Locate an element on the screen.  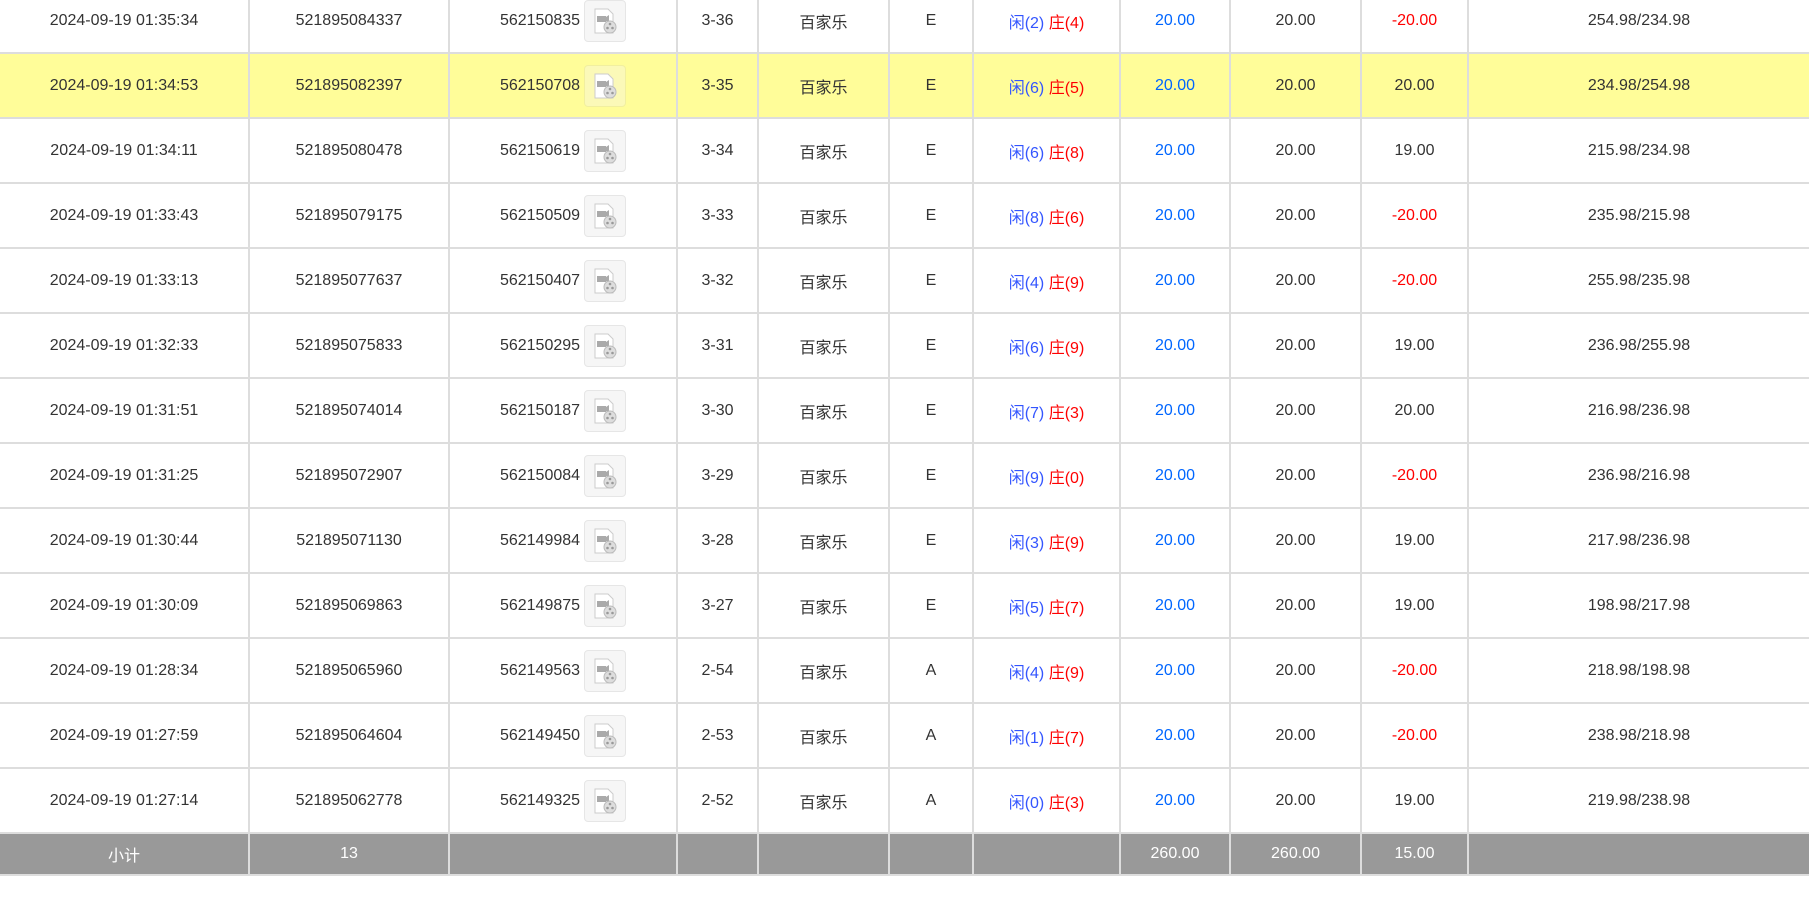
balance: 198.98/217.98 is located at coordinates (1638, 605).